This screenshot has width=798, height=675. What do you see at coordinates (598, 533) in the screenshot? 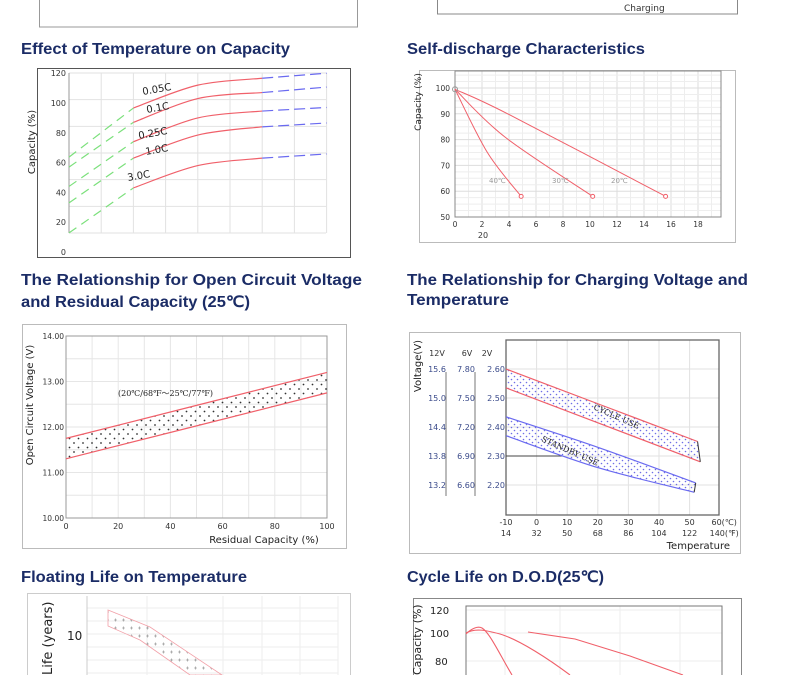
I see `x-tick-label-fahrenheit: 68` at bounding box center [598, 533].